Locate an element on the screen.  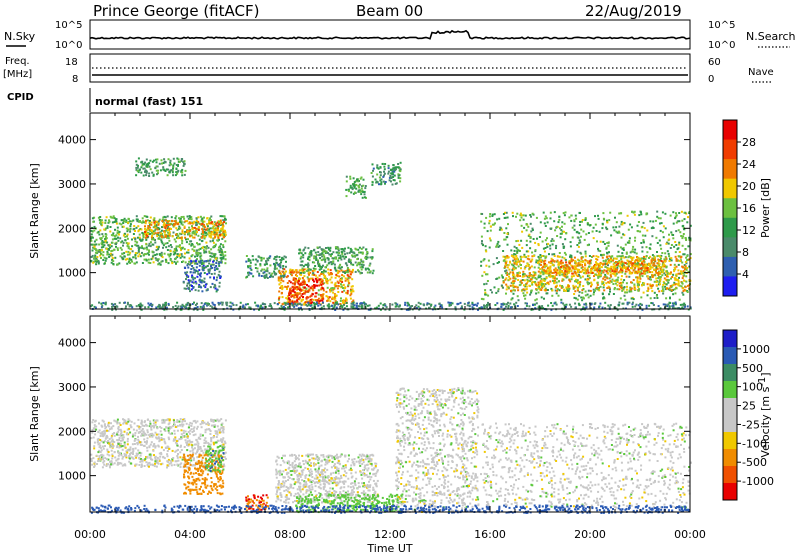
noise-left-tick-top: 10^5 is located at coordinates (68, 25).